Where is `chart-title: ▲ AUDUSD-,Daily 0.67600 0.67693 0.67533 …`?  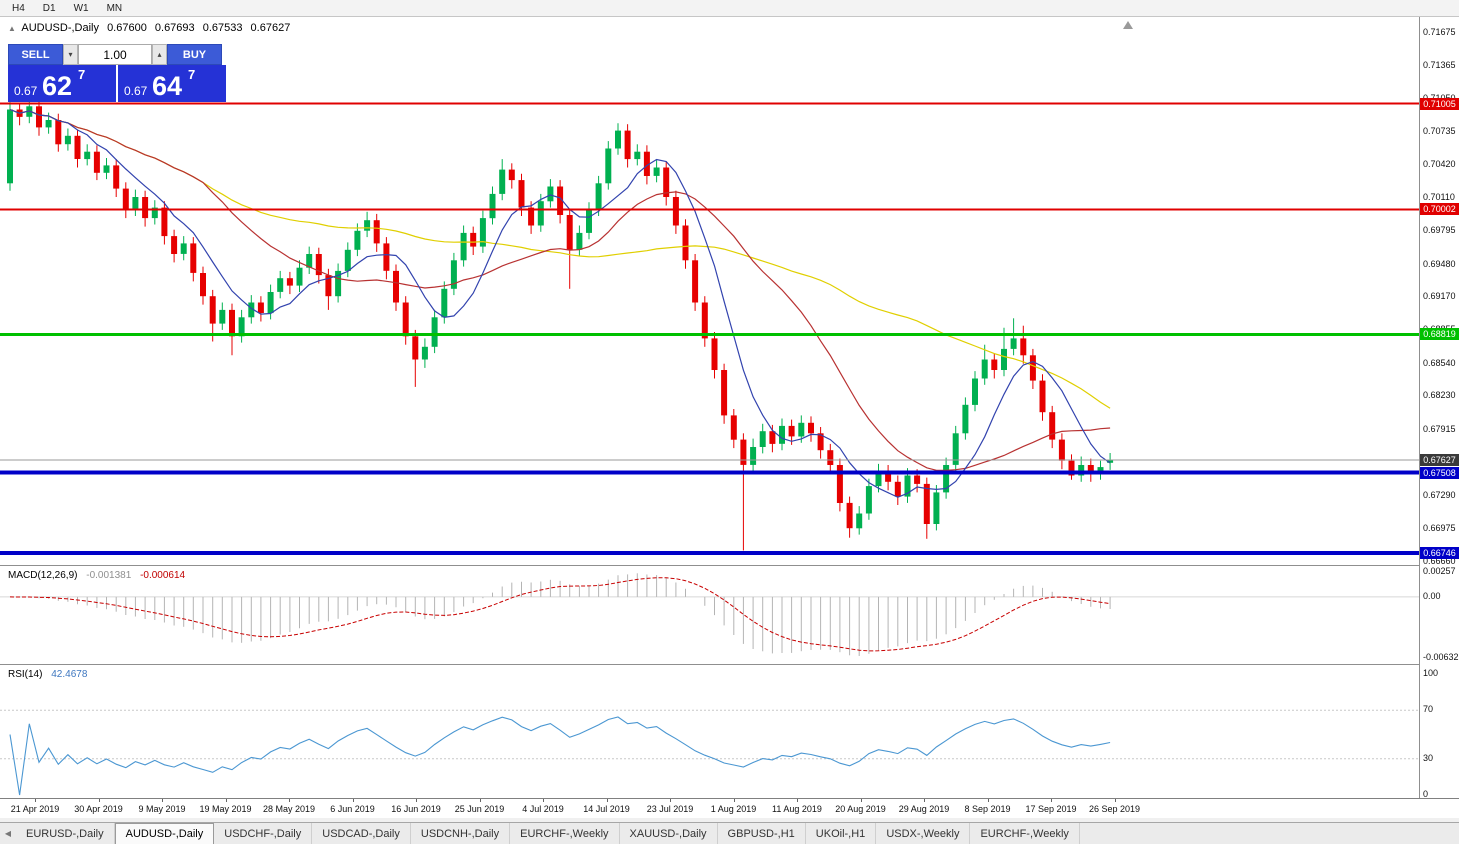
chart-title: ▲ AUDUSD-,Daily 0.67600 0.67693 0.67533 … is located at coordinates (149, 28).